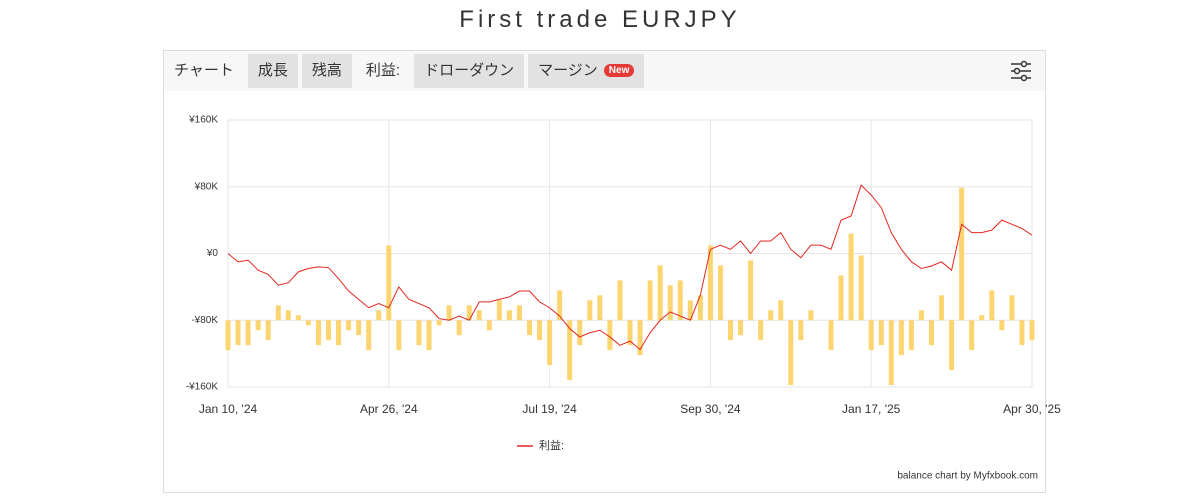 Image resolution: width=1200 pixels, height=500 pixels. I want to click on x-tick-label: Jul 19, '24, so click(549, 409).